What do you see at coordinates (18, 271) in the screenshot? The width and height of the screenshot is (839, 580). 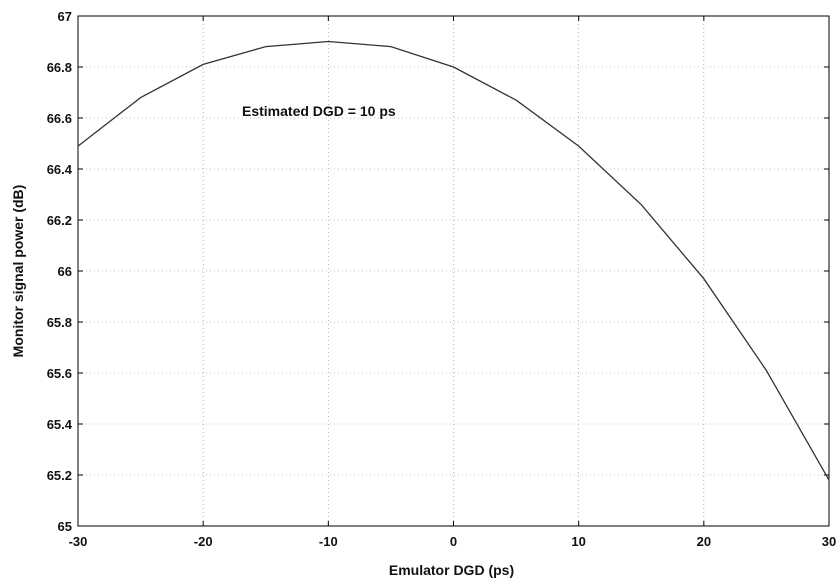 I see `y-axis-title: Monitor signal power (dB)` at bounding box center [18, 271].